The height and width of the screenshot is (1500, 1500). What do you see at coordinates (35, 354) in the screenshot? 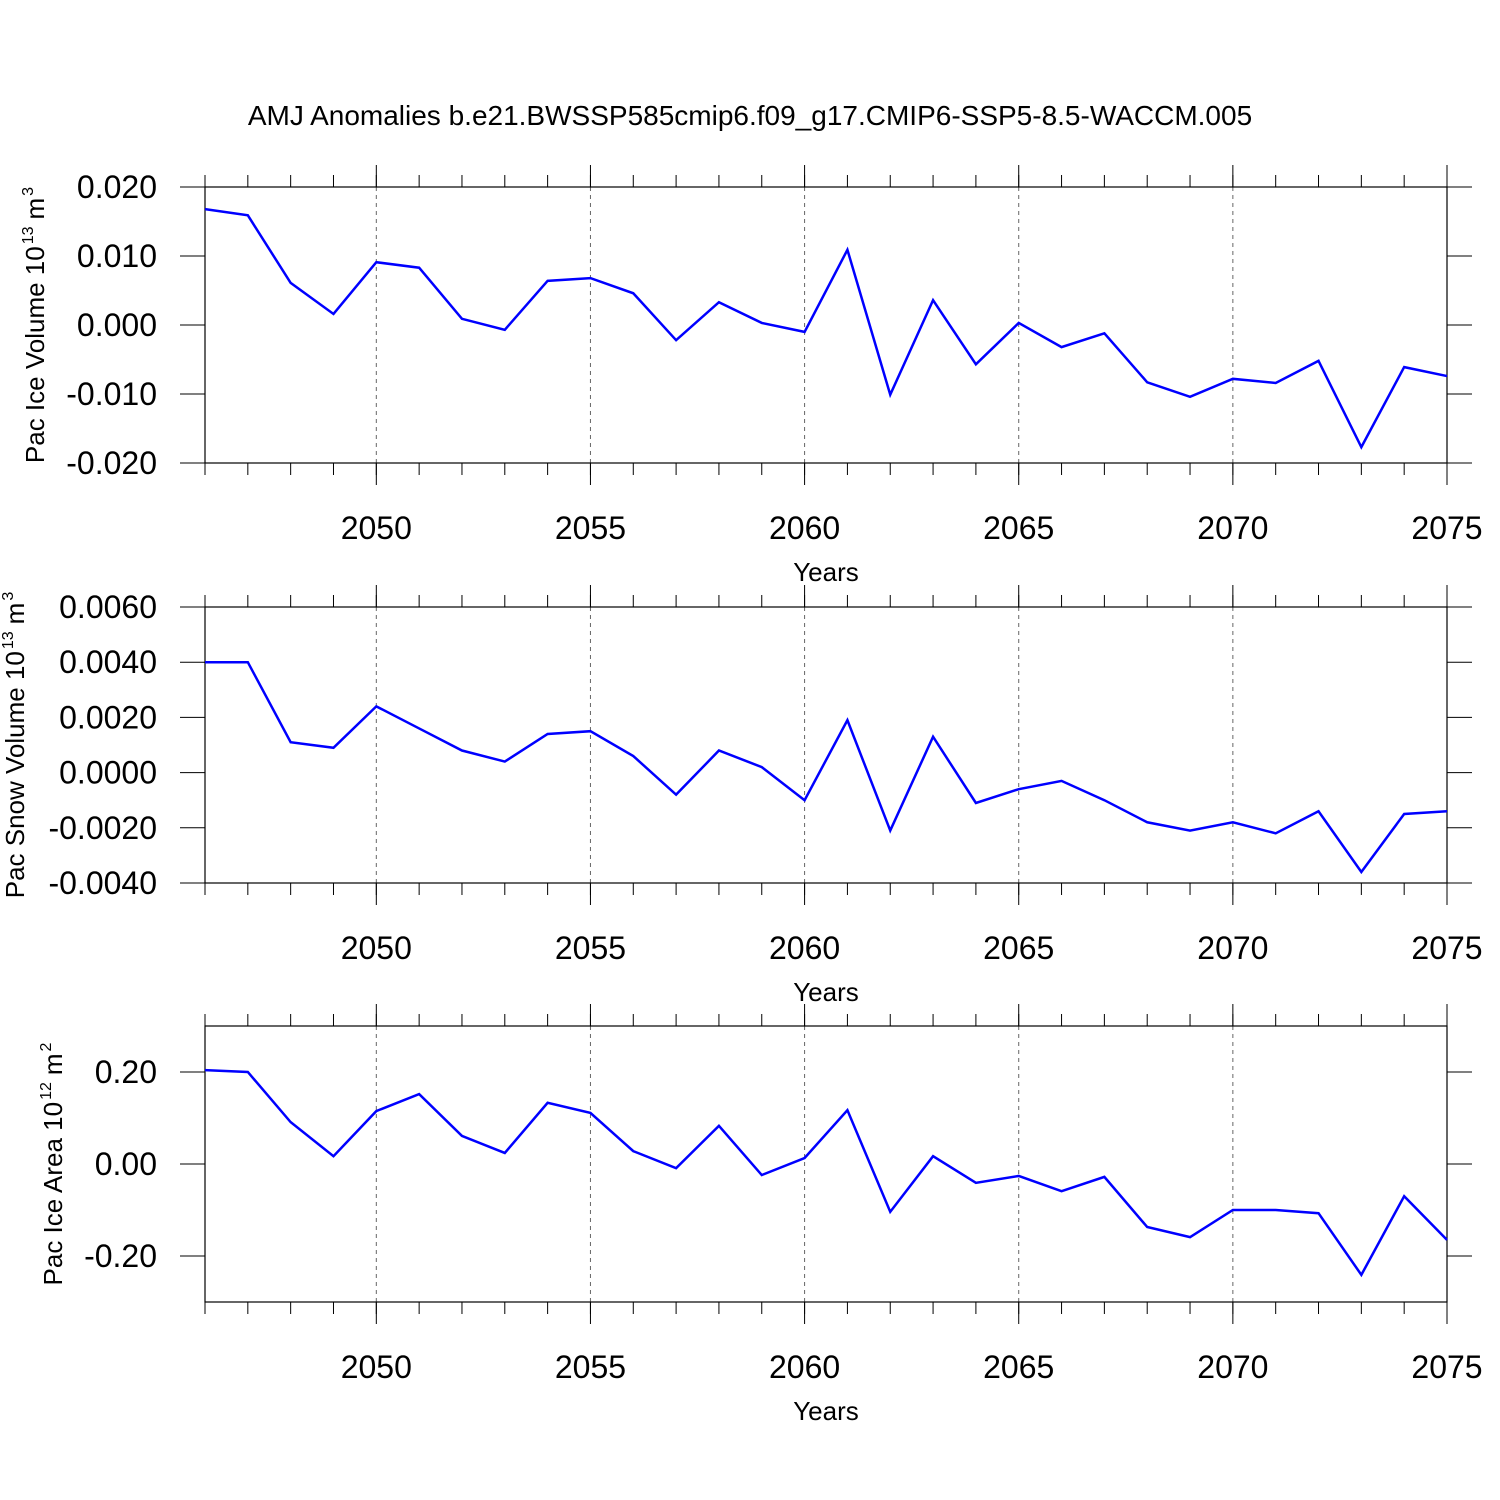
I see `y-label-text: Pac Ice Volume 10` at bounding box center [35, 354].